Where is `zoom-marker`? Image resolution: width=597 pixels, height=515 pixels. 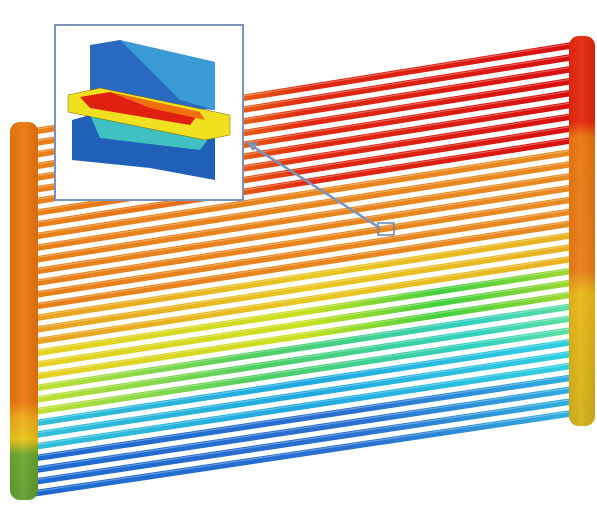 zoom-marker is located at coordinates (386, 229).